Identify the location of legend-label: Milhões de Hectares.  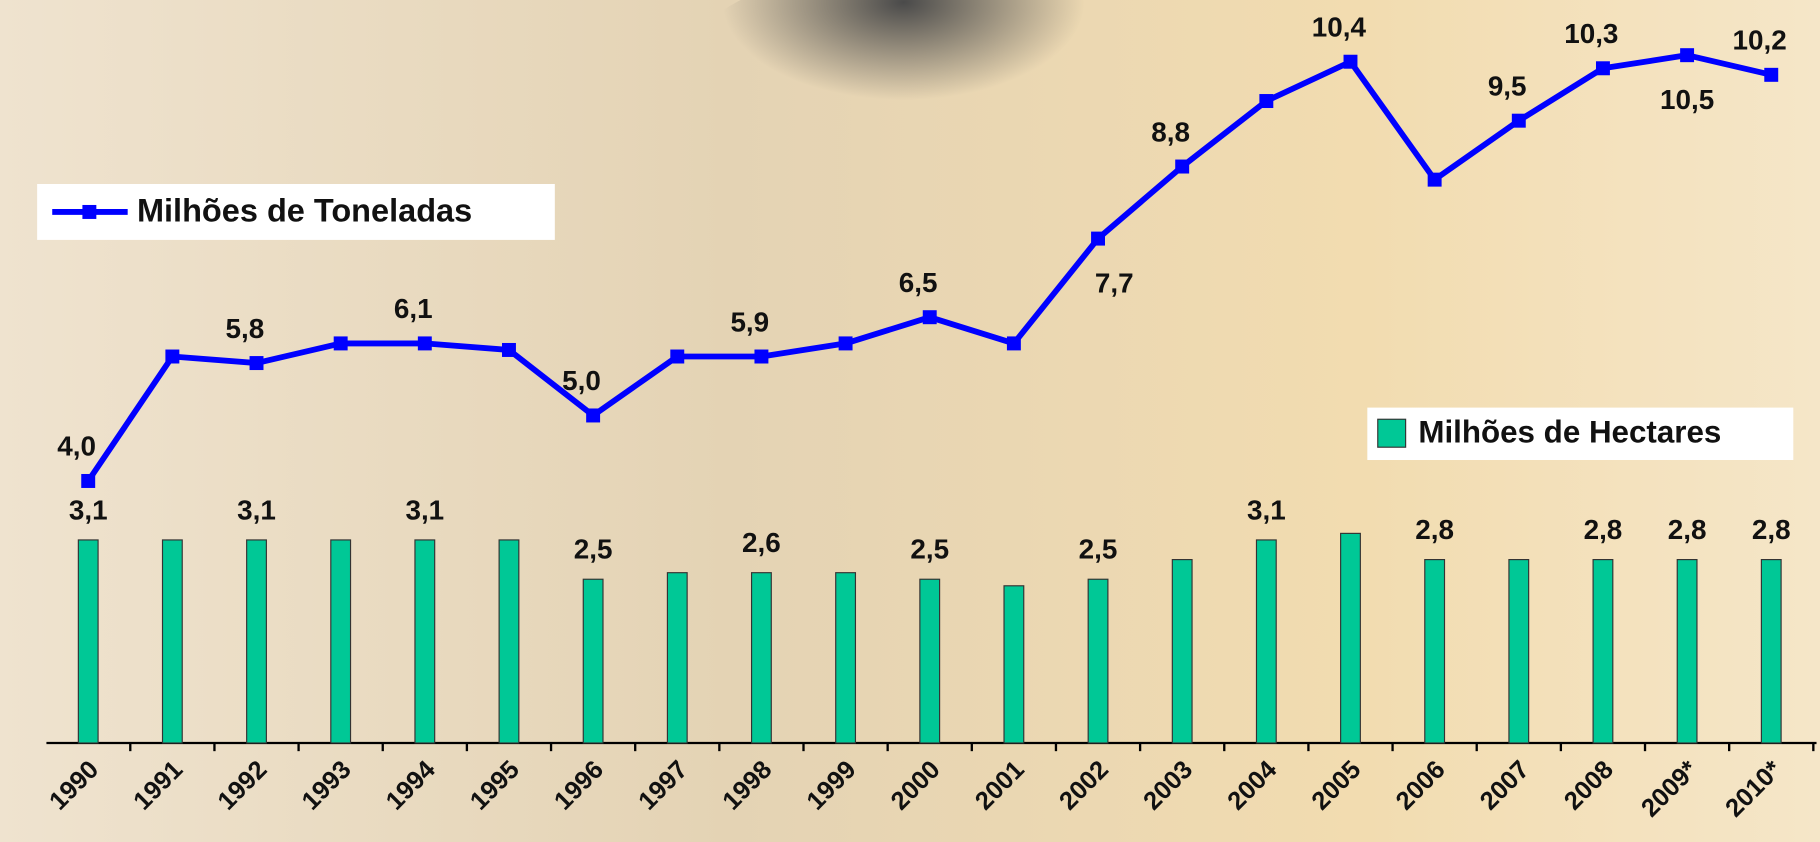
(1569, 432).